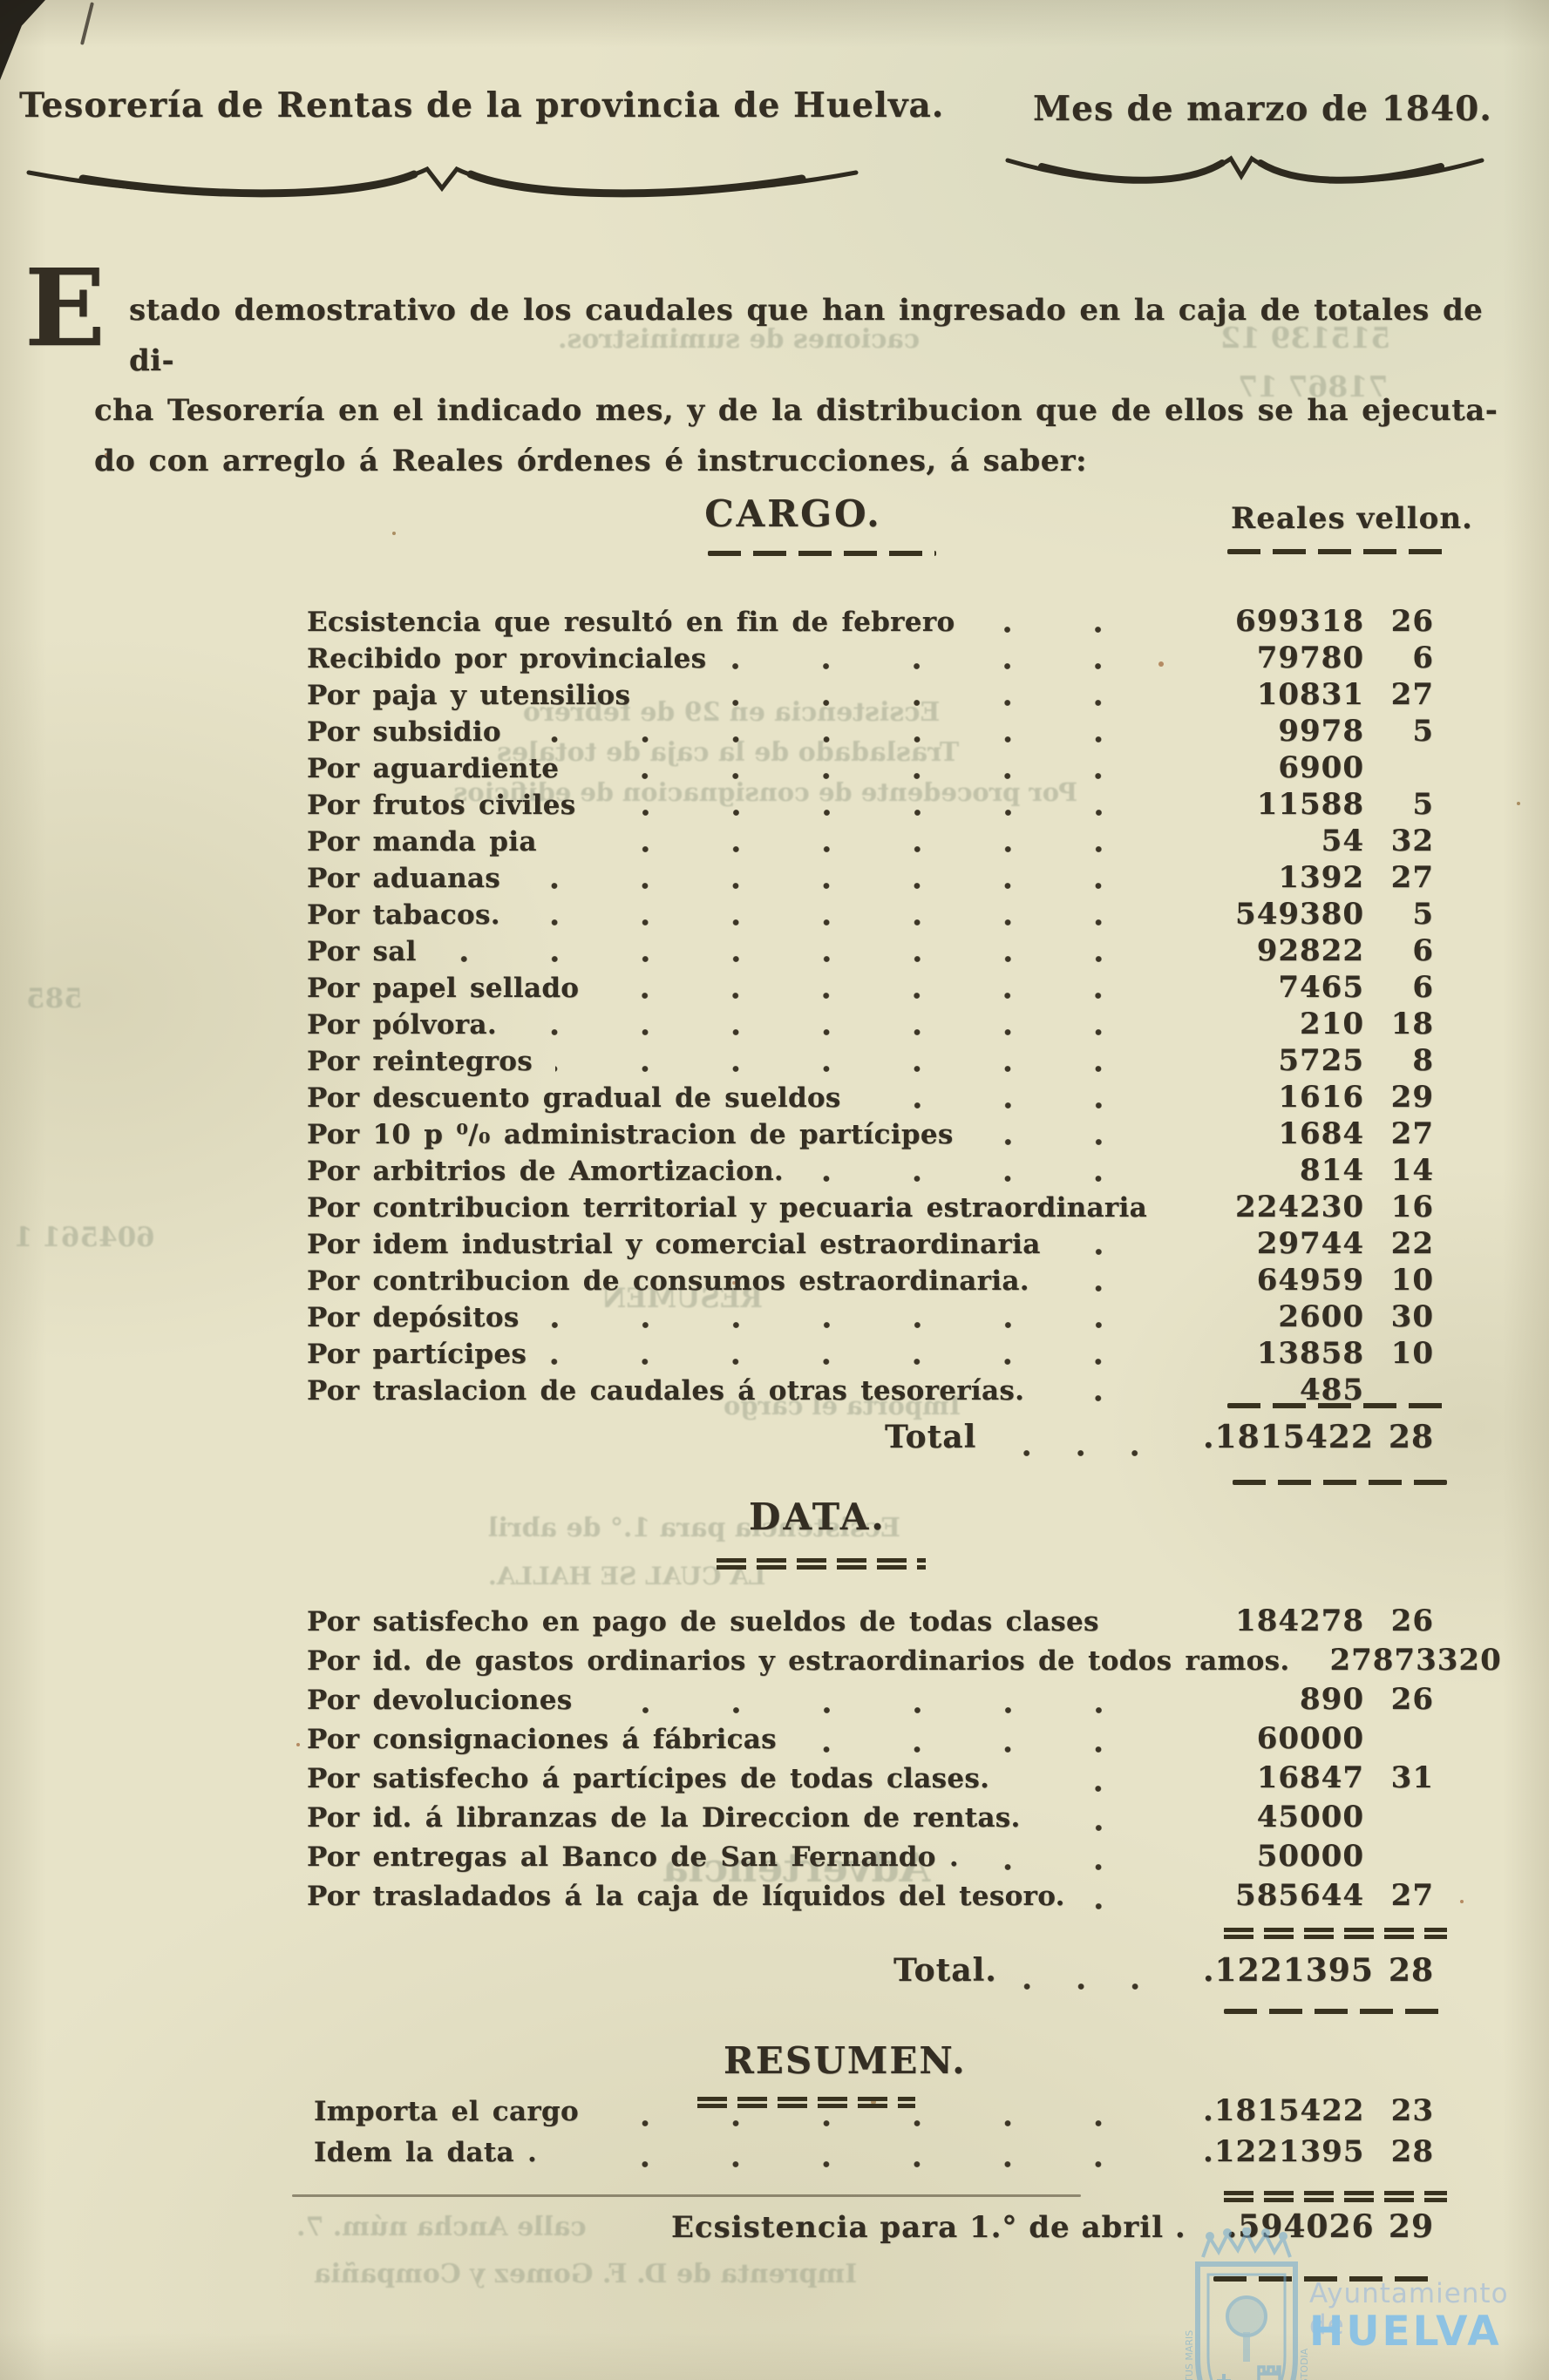 The image size is (1549, 2380). What do you see at coordinates (1310, 950) in the screenshot?
I see `row-amount-reales: 92822` at bounding box center [1310, 950].